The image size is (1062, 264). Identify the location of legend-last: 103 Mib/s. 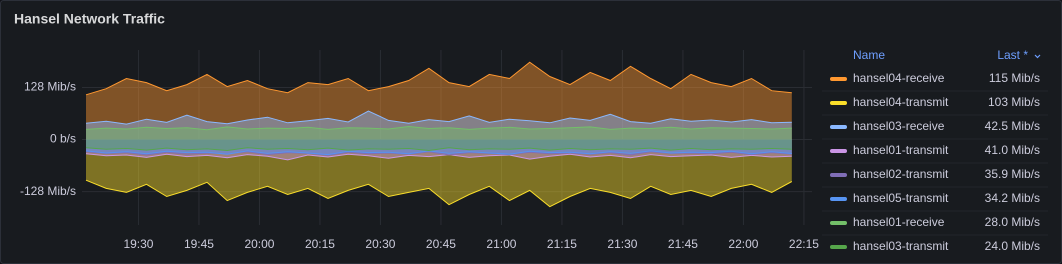
(1014, 102).